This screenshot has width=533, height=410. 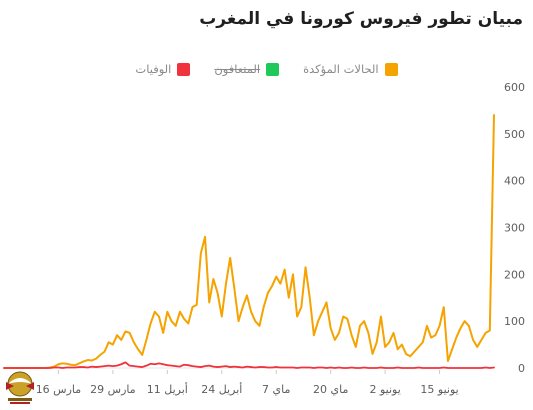 I want to click on y-tick-label: 400, so click(x=514, y=181).